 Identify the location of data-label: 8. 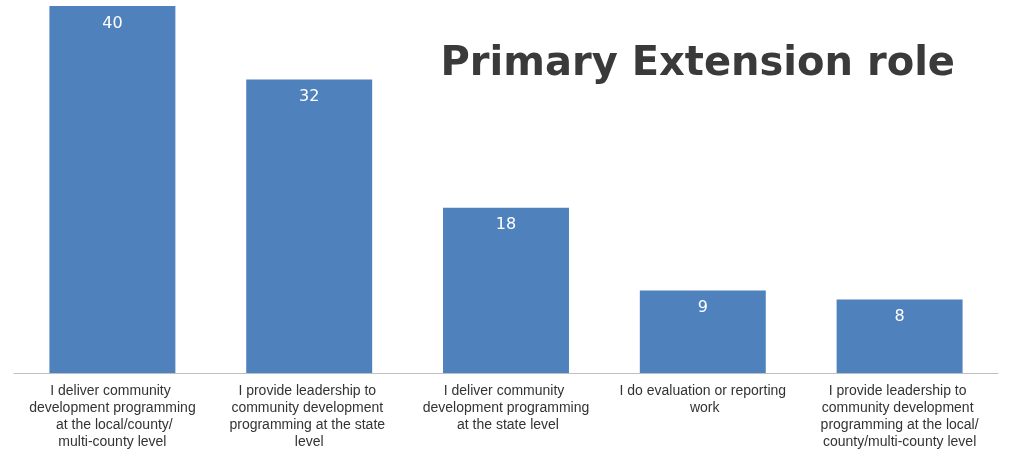
(899, 316).